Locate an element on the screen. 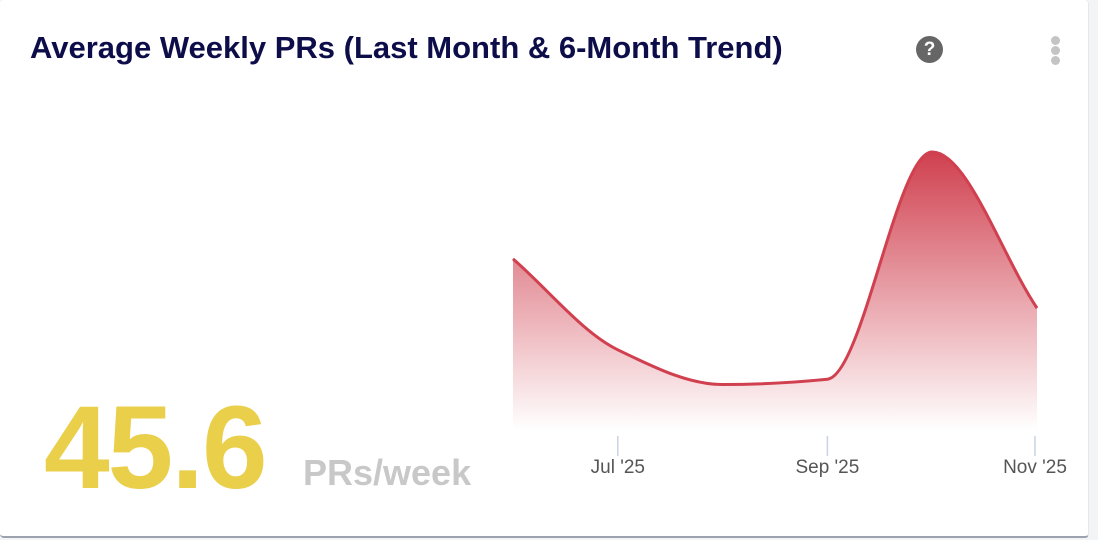 This screenshot has height=540, width=1098. x-tick-label: Nov '25 is located at coordinates (1035, 467).